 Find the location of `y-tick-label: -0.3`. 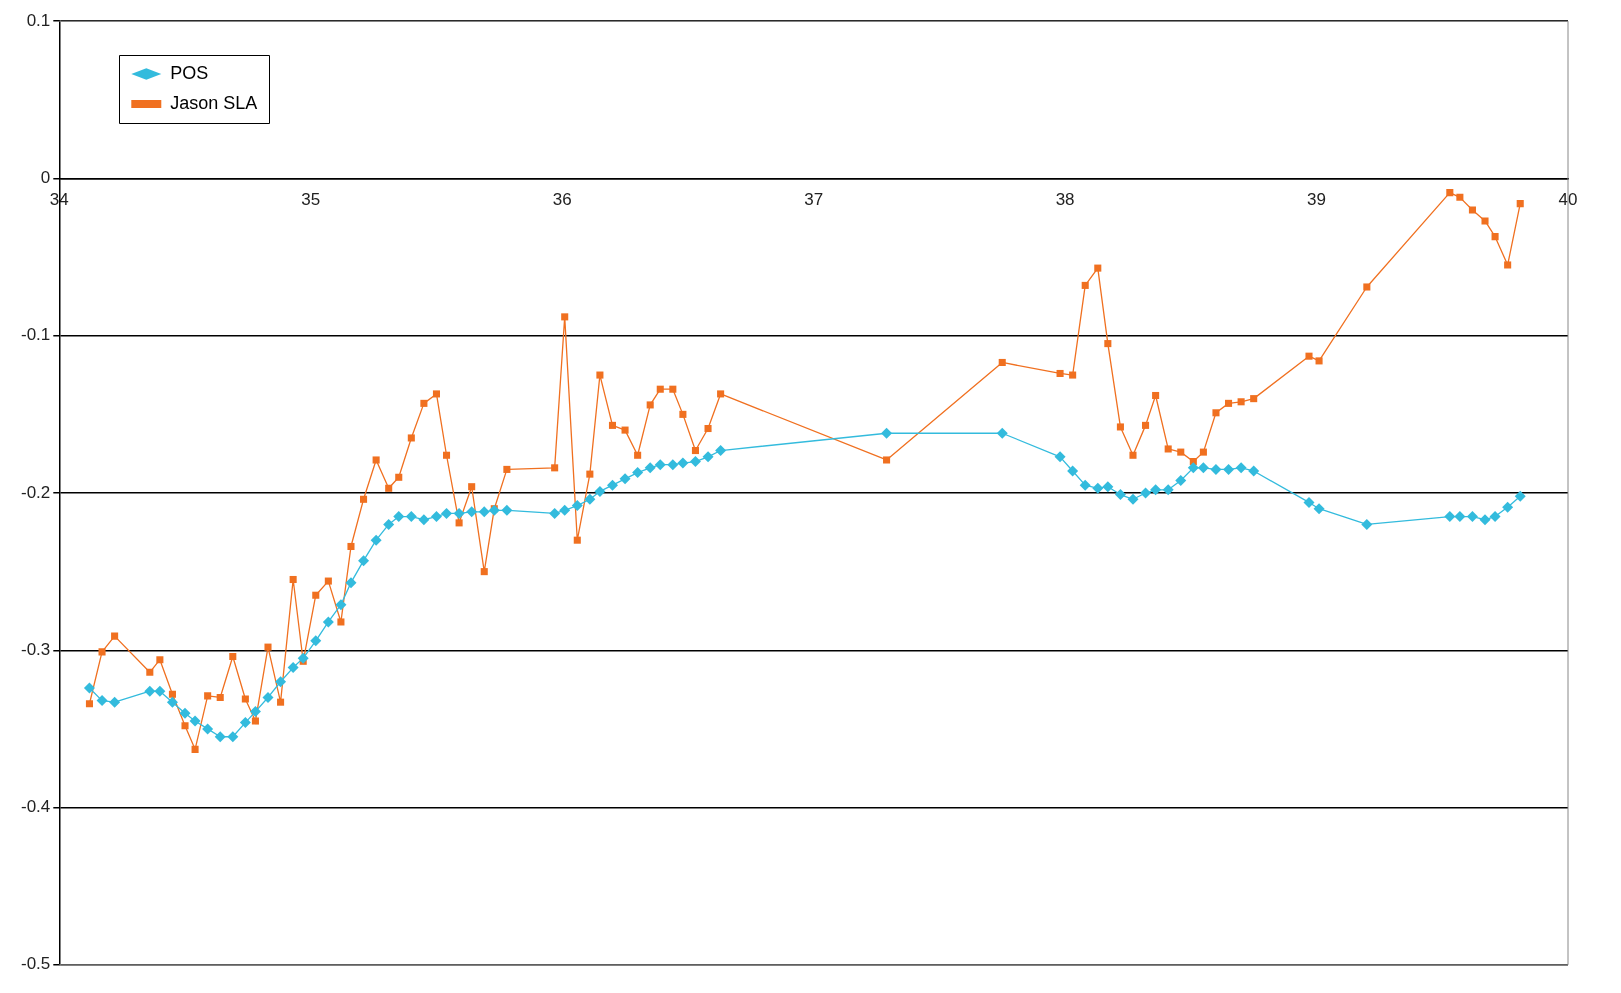

y-tick-label: -0.3 is located at coordinates (36, 649).